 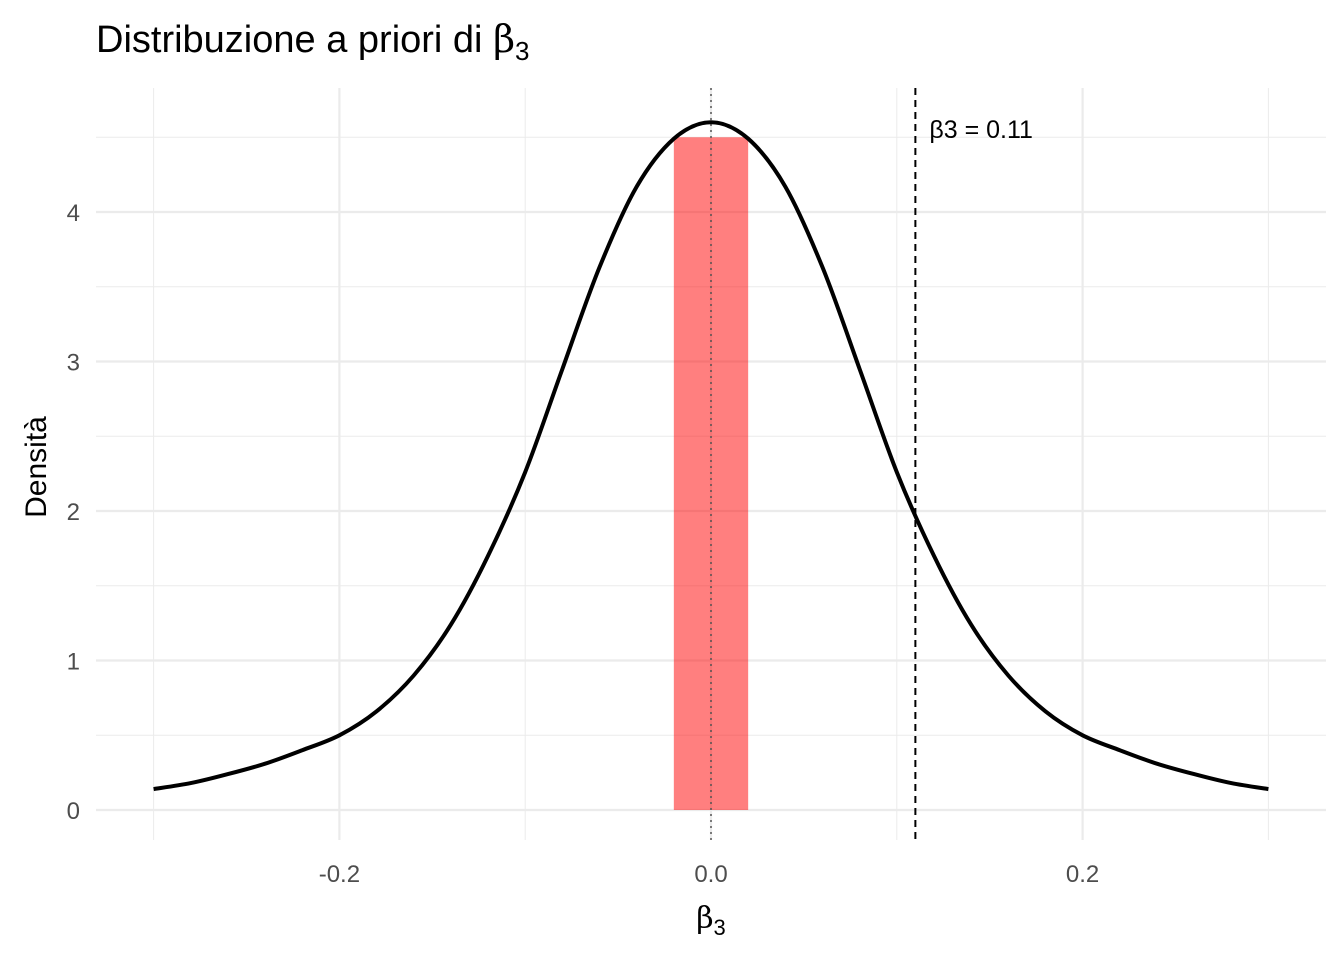 I want to click on x-tick-label: -0.2, so click(x=339, y=874).